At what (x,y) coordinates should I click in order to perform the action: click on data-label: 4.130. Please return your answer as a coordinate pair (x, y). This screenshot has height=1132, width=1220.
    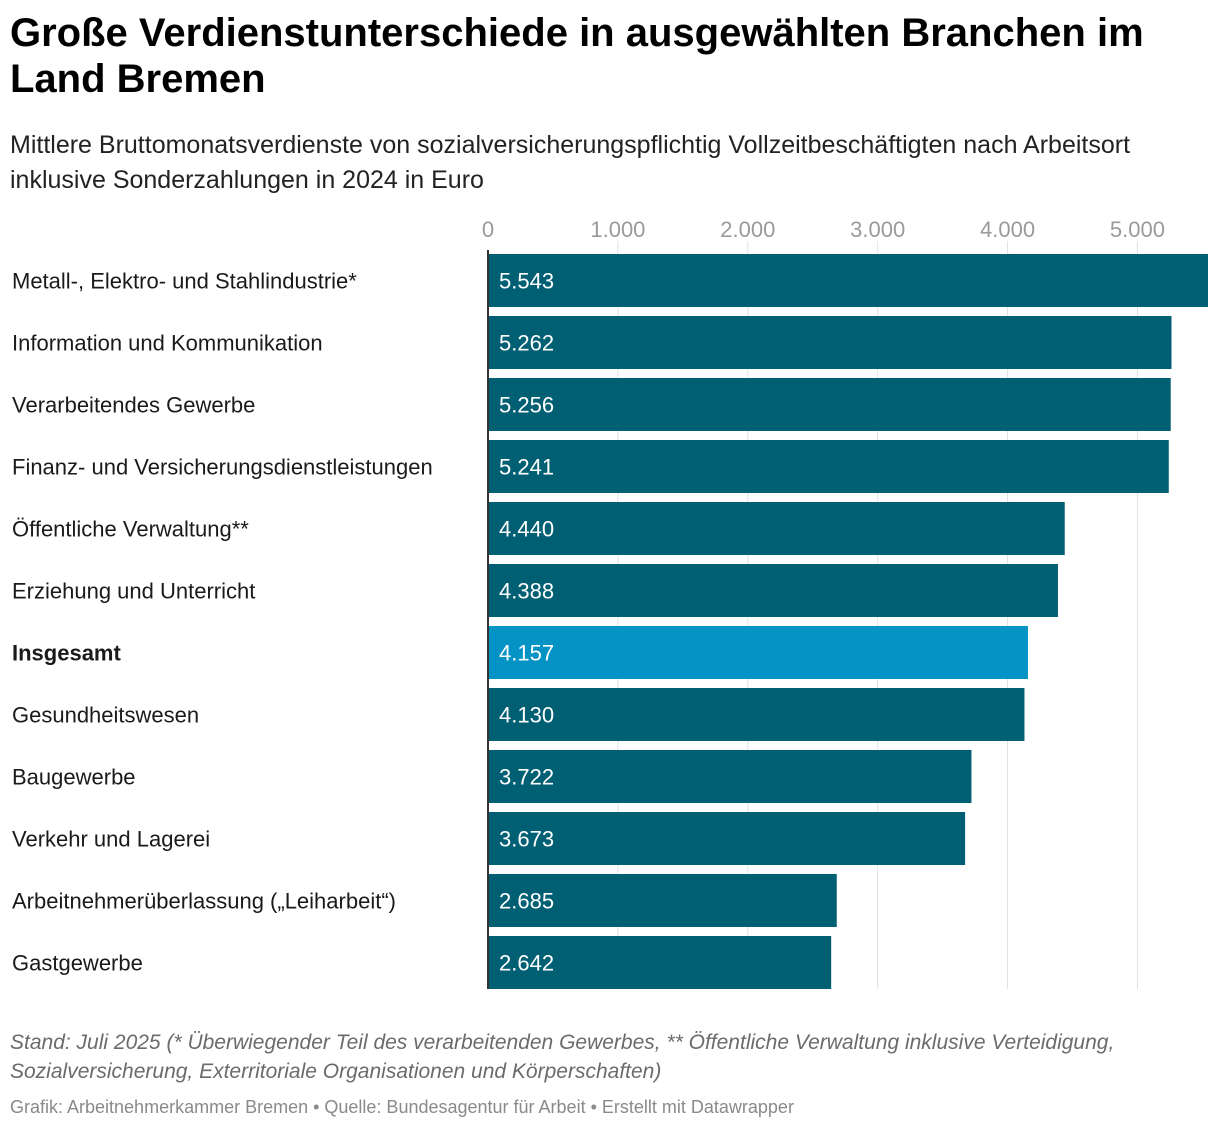
    Looking at the image, I should click on (526, 715).